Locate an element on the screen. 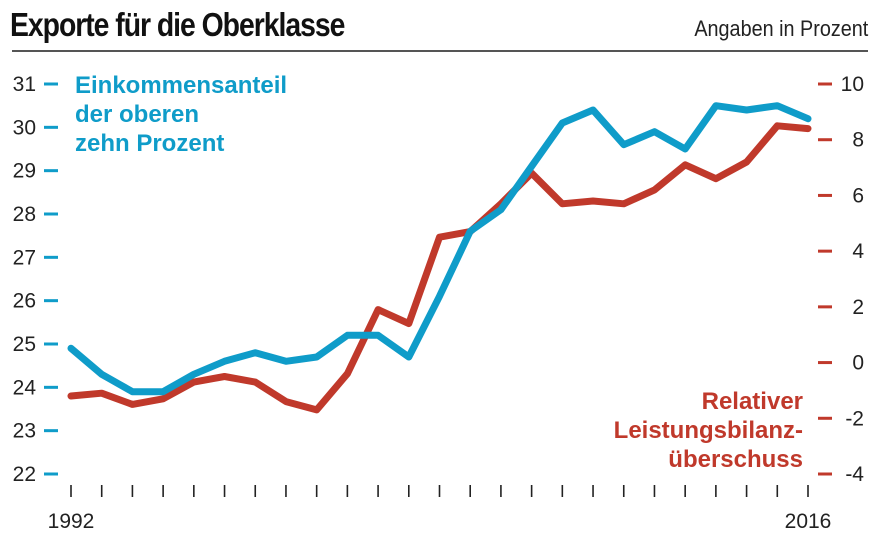  left-tick-label: 24 is located at coordinates (25, 387).